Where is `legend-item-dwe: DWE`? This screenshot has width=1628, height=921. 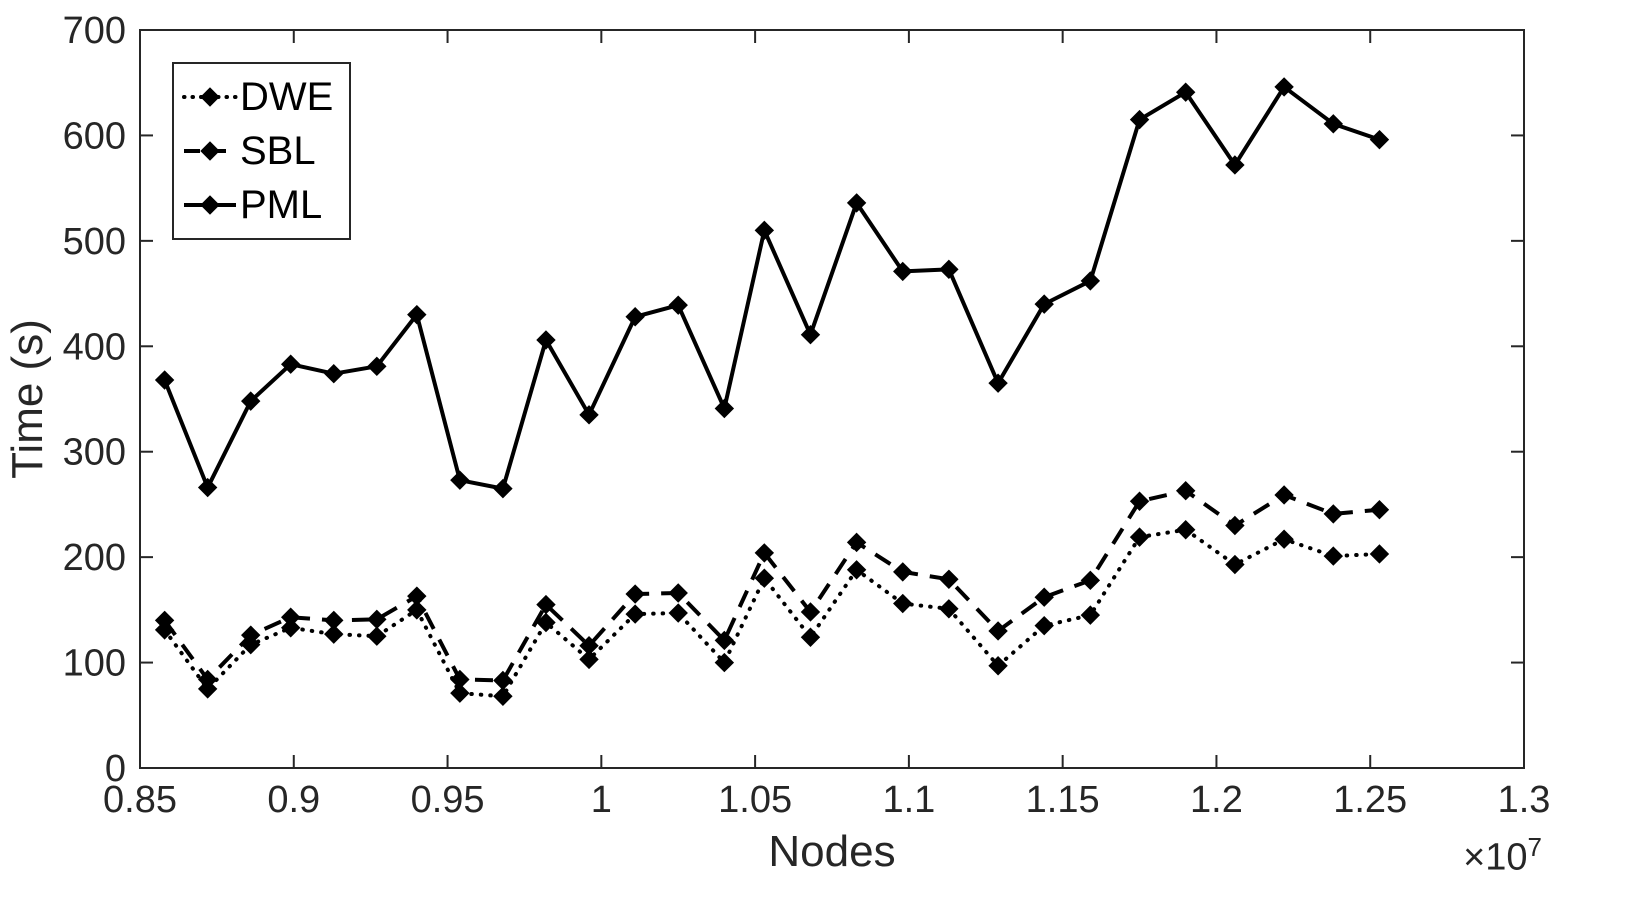 legend-item-dwe: DWE is located at coordinates (257, 97).